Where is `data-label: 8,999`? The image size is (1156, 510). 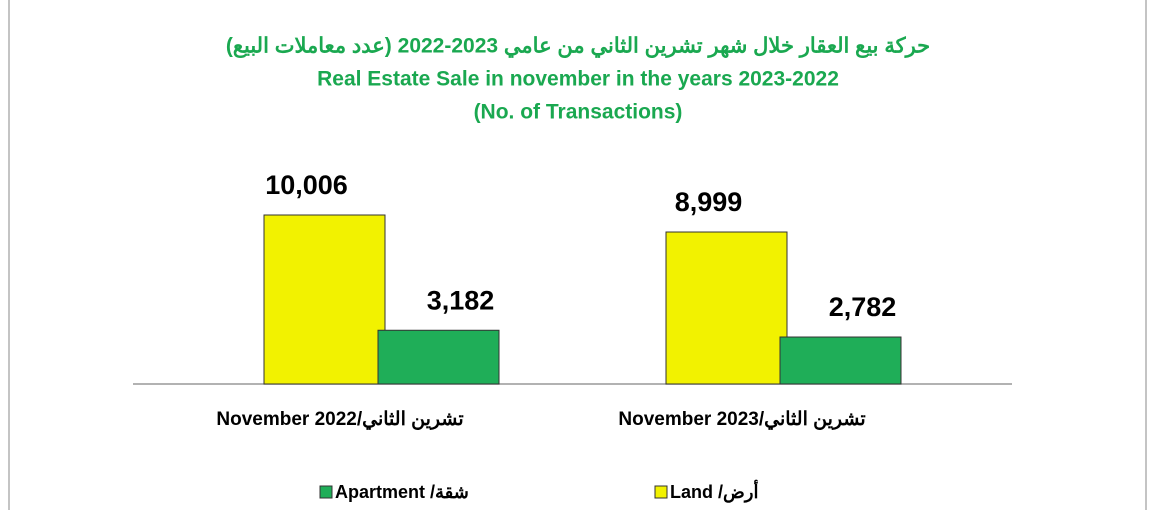
data-label: 8,999 is located at coordinates (709, 202).